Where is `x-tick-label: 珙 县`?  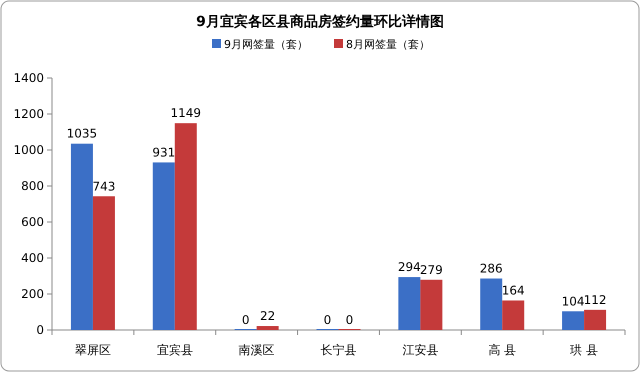 x-tick-label: 珙 县 is located at coordinates (584, 350).